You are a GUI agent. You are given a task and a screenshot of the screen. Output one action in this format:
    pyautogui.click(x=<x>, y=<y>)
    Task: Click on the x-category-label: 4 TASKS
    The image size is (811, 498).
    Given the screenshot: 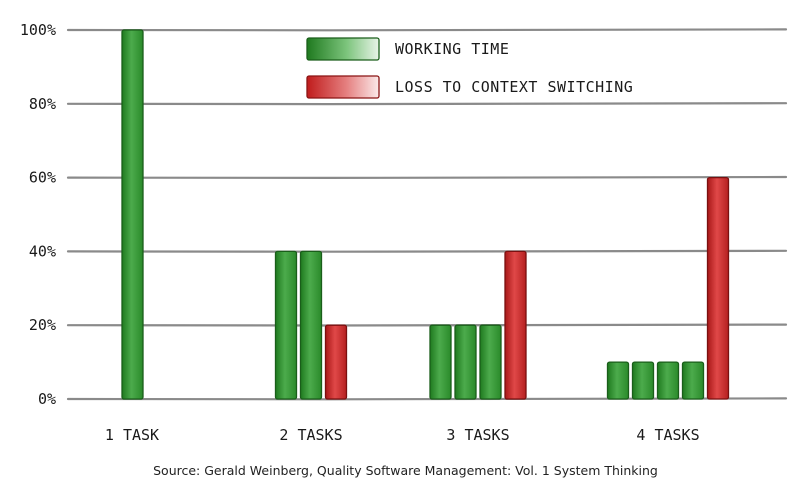 What is the action you would take?
    pyautogui.click(x=667, y=435)
    